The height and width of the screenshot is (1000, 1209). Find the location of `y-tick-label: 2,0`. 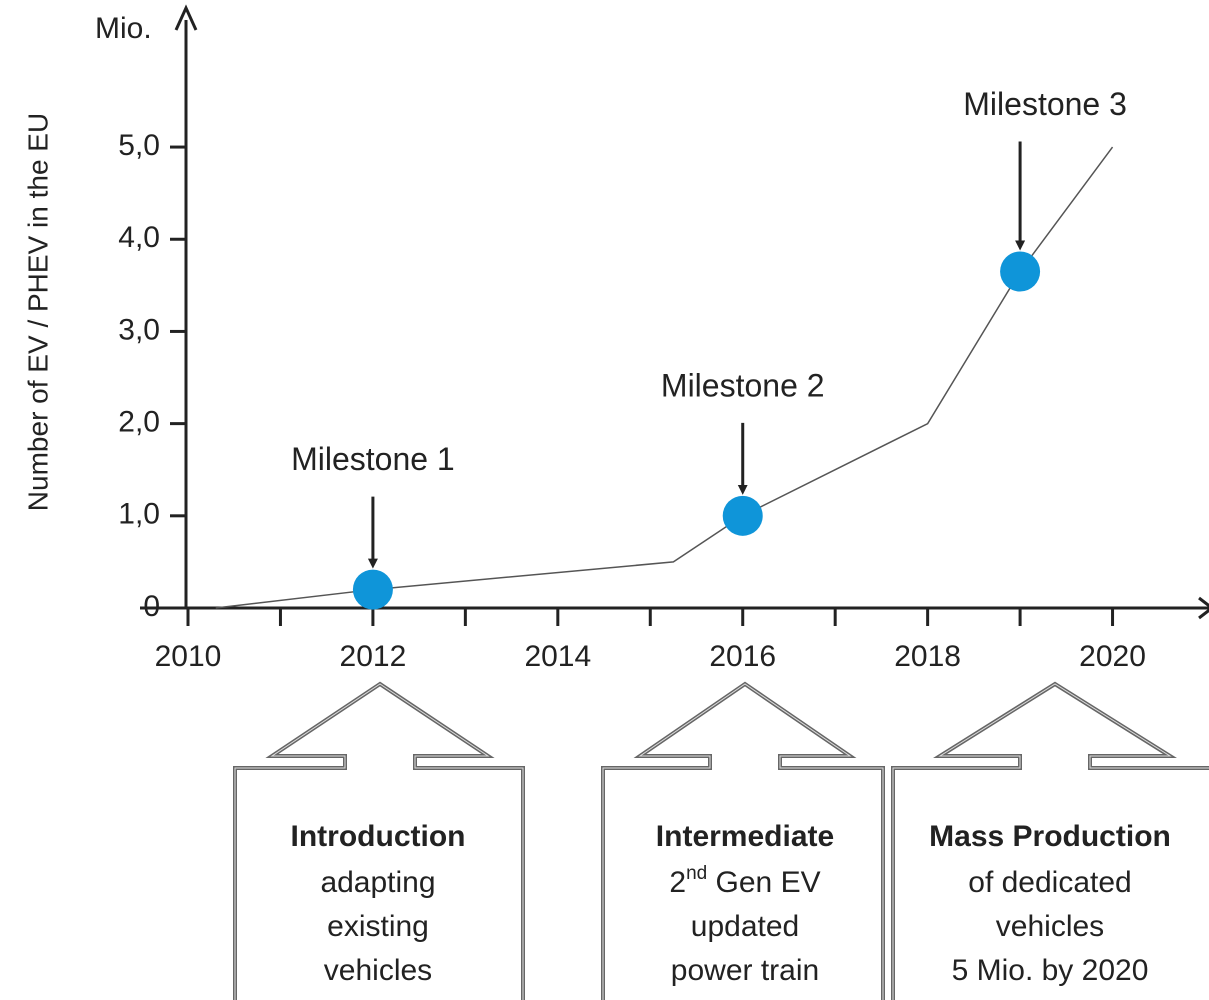

y-tick-label: 2,0 is located at coordinates (139, 422).